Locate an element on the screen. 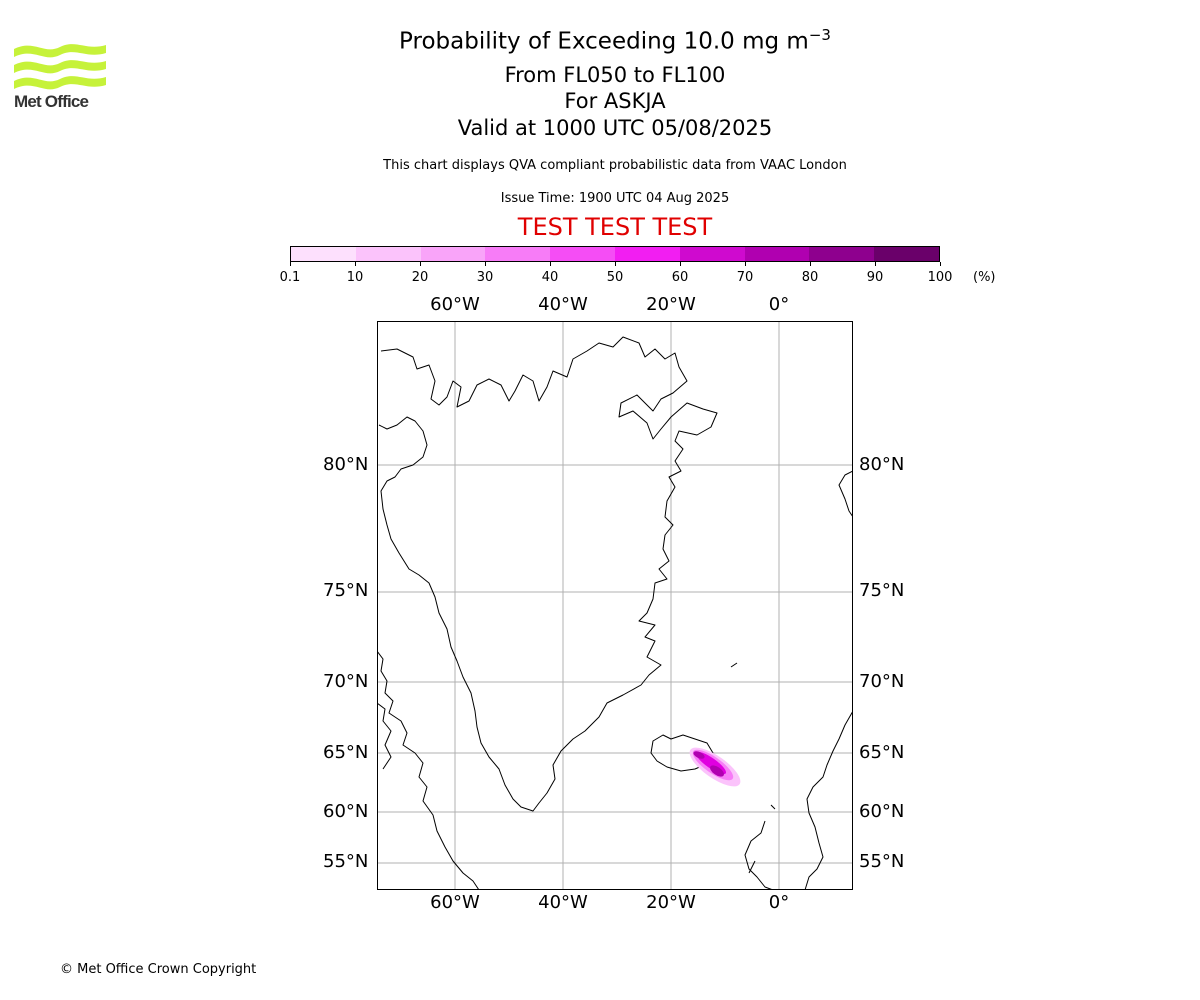 This screenshot has width=1200, height=1000. lon-label-bottom-20w: 20°W is located at coordinates (671, 902).